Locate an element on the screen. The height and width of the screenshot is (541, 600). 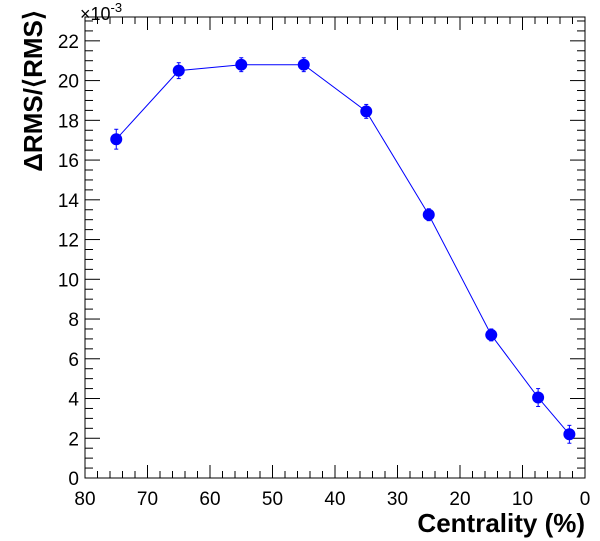
x-tick-label: 40 is located at coordinates (334, 499).